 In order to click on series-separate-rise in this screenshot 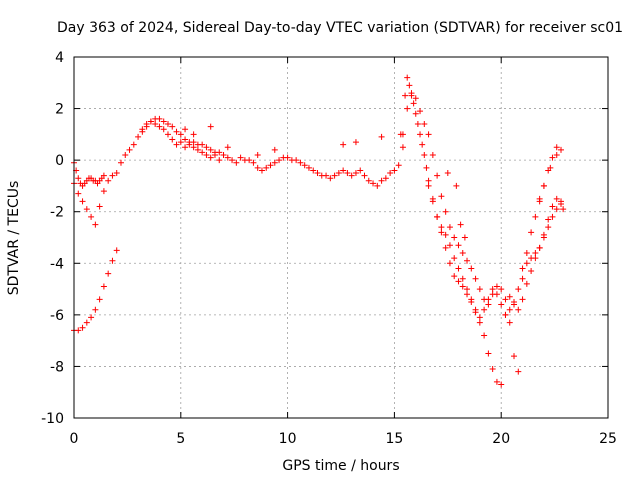, I will do `click(95, 290)`.